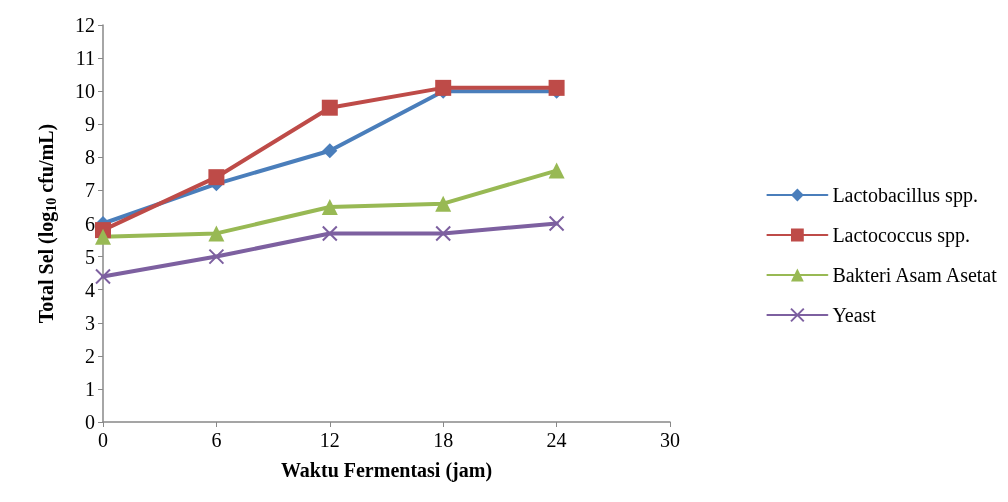  Describe the element at coordinates (329, 440) in the screenshot. I see `x-tick-label: 12` at that location.